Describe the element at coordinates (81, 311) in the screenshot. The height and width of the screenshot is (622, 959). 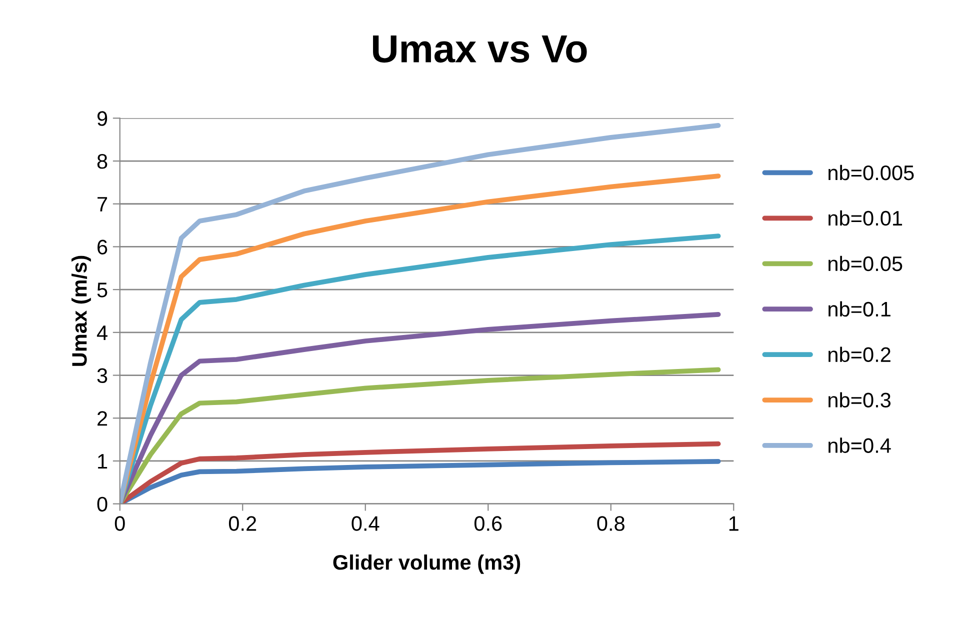
I see `y-axis-title: Umax (m/s)` at that location.